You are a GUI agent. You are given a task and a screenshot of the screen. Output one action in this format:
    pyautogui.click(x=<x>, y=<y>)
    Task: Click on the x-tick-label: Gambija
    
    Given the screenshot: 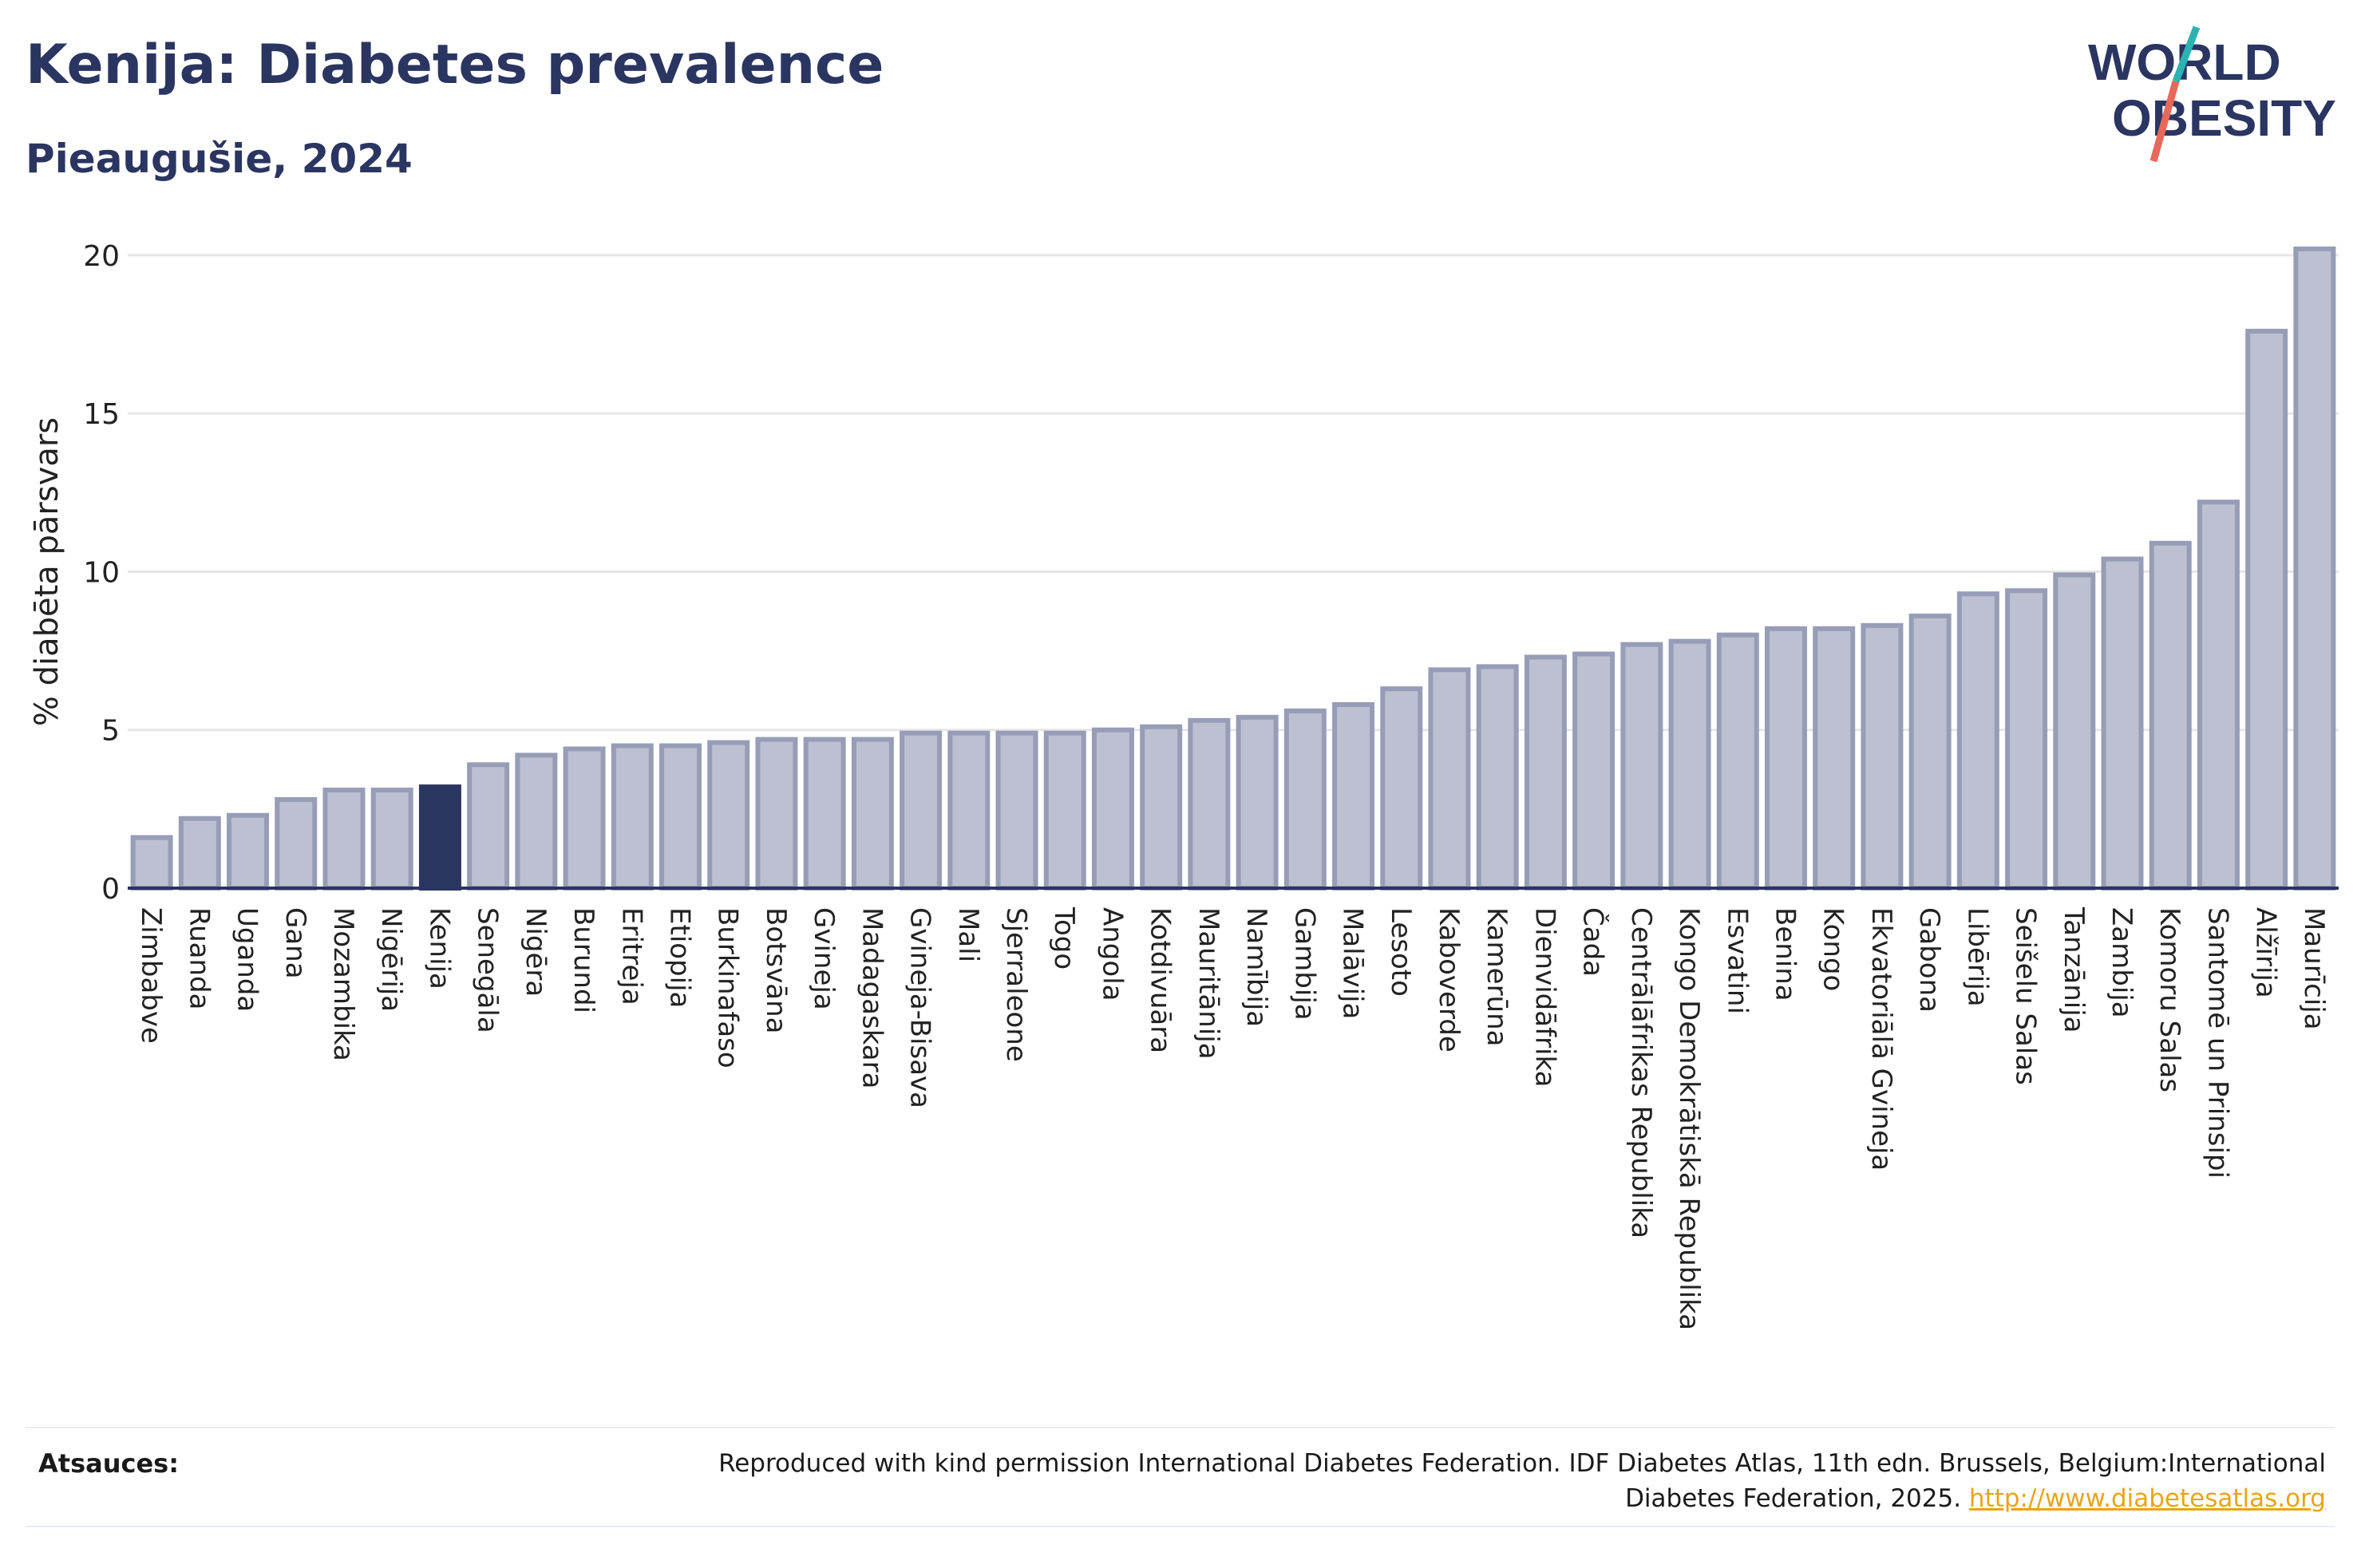 What is the action you would take?
    pyautogui.click(x=1304, y=964)
    